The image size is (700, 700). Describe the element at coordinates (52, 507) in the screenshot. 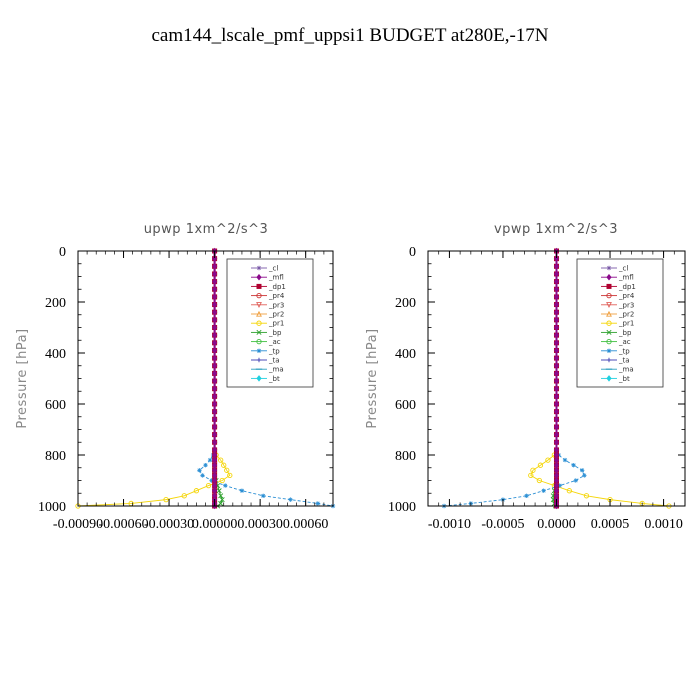

I see `y-tick-label: 1000` at that location.